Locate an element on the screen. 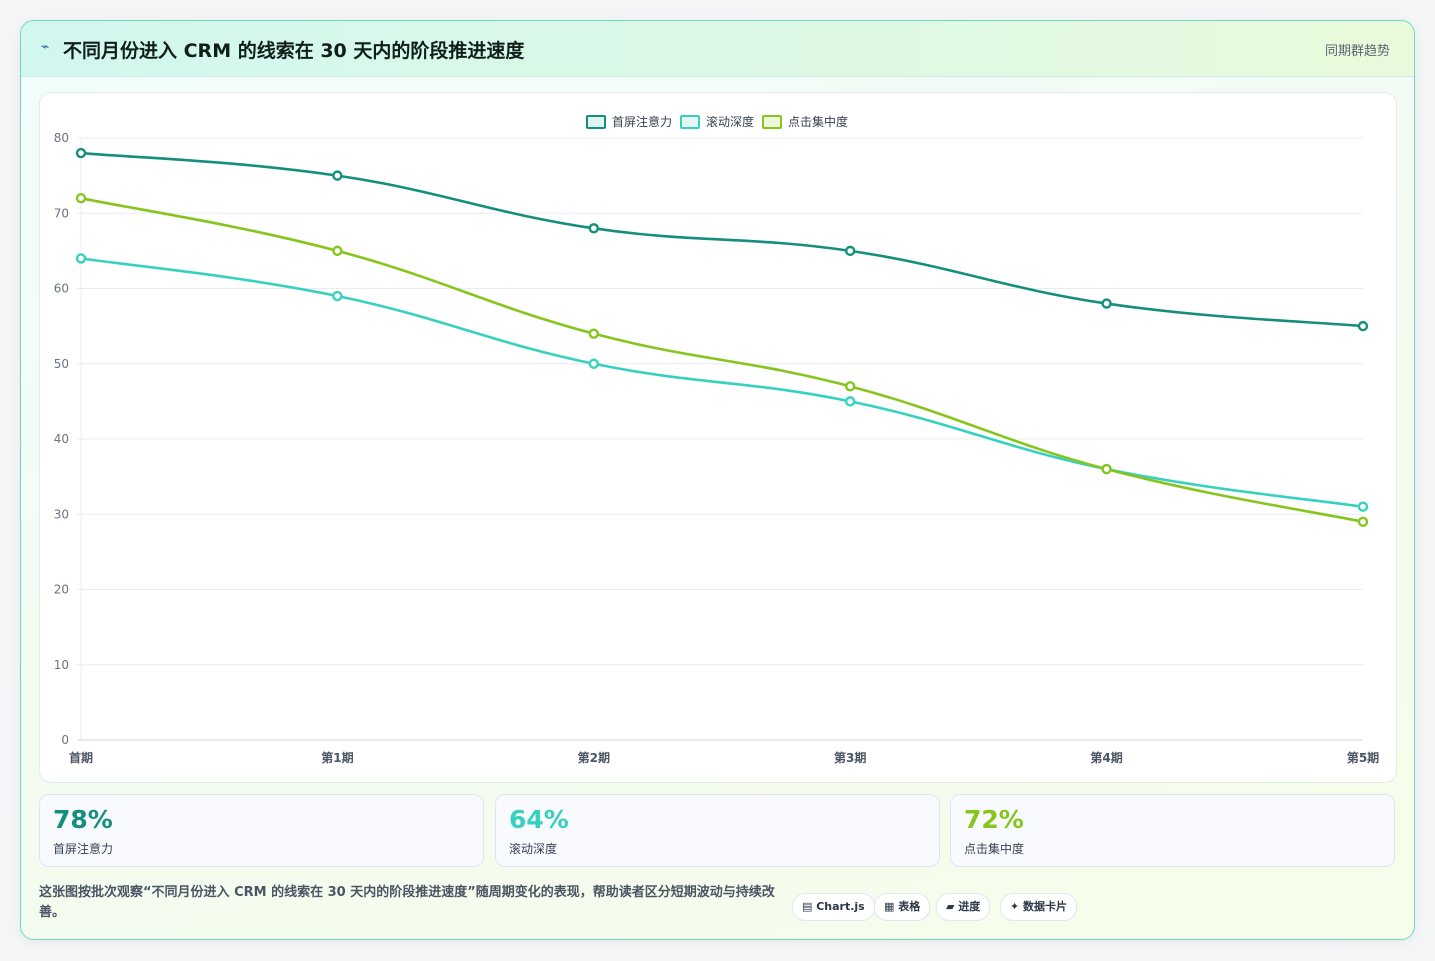  card-header: ⌁ 不同月份进入 CRM 的线索在 30 天内的阶段推进速度 同期群趋势 is located at coordinates (717, 49).